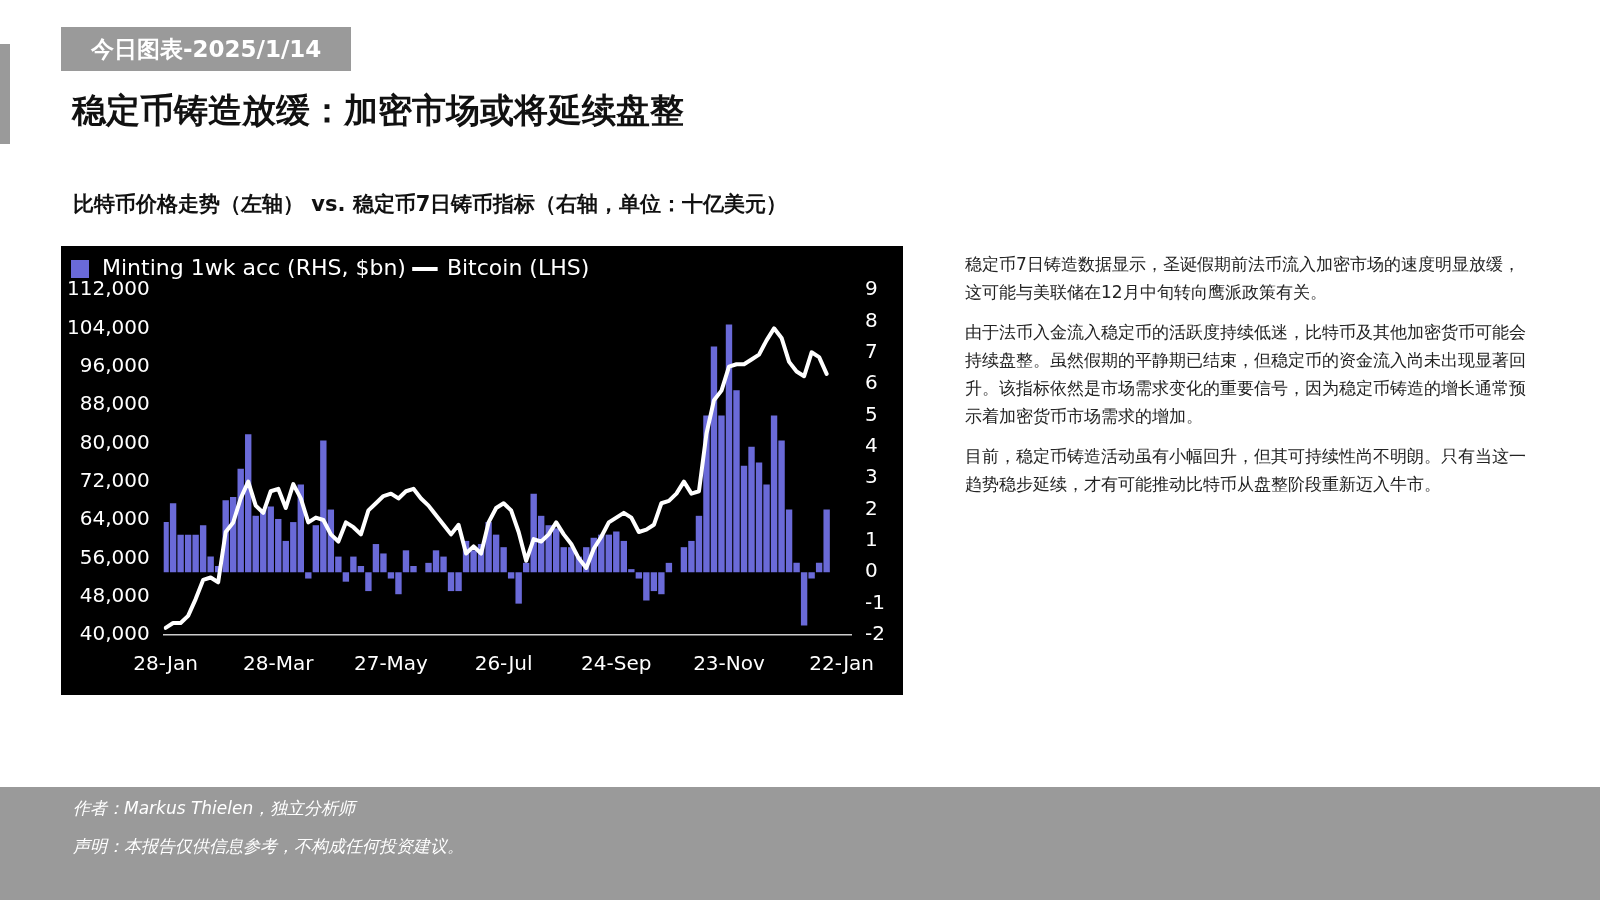 This screenshot has width=1600, height=900. Describe the element at coordinates (871, 476) in the screenshot. I see `y2-tick-label: 3` at that location.